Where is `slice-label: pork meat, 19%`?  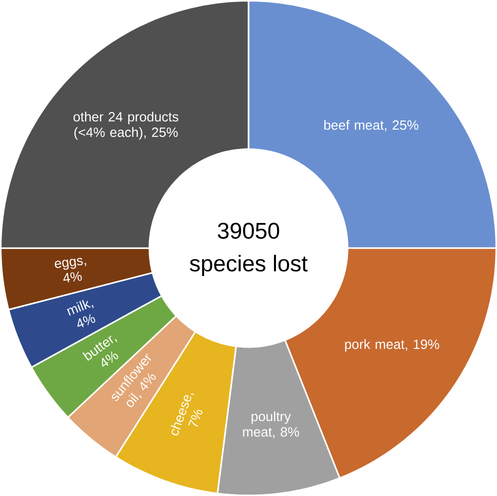 slice-label: pork meat, 19% is located at coordinates (392, 345).